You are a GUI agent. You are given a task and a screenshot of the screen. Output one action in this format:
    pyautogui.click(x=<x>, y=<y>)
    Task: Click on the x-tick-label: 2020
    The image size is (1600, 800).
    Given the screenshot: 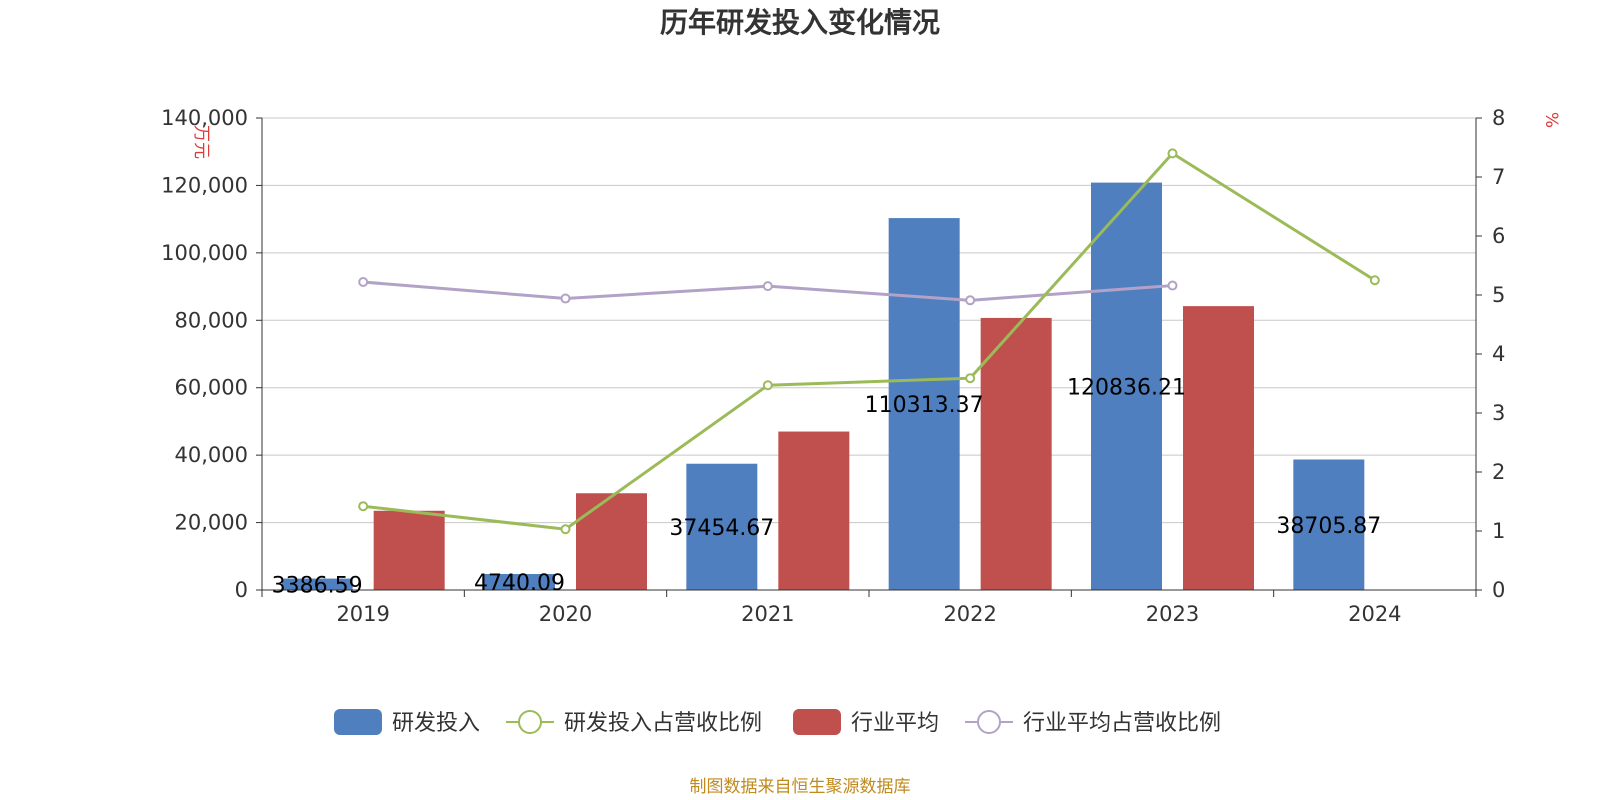 What is the action you would take?
    pyautogui.click(x=565, y=614)
    